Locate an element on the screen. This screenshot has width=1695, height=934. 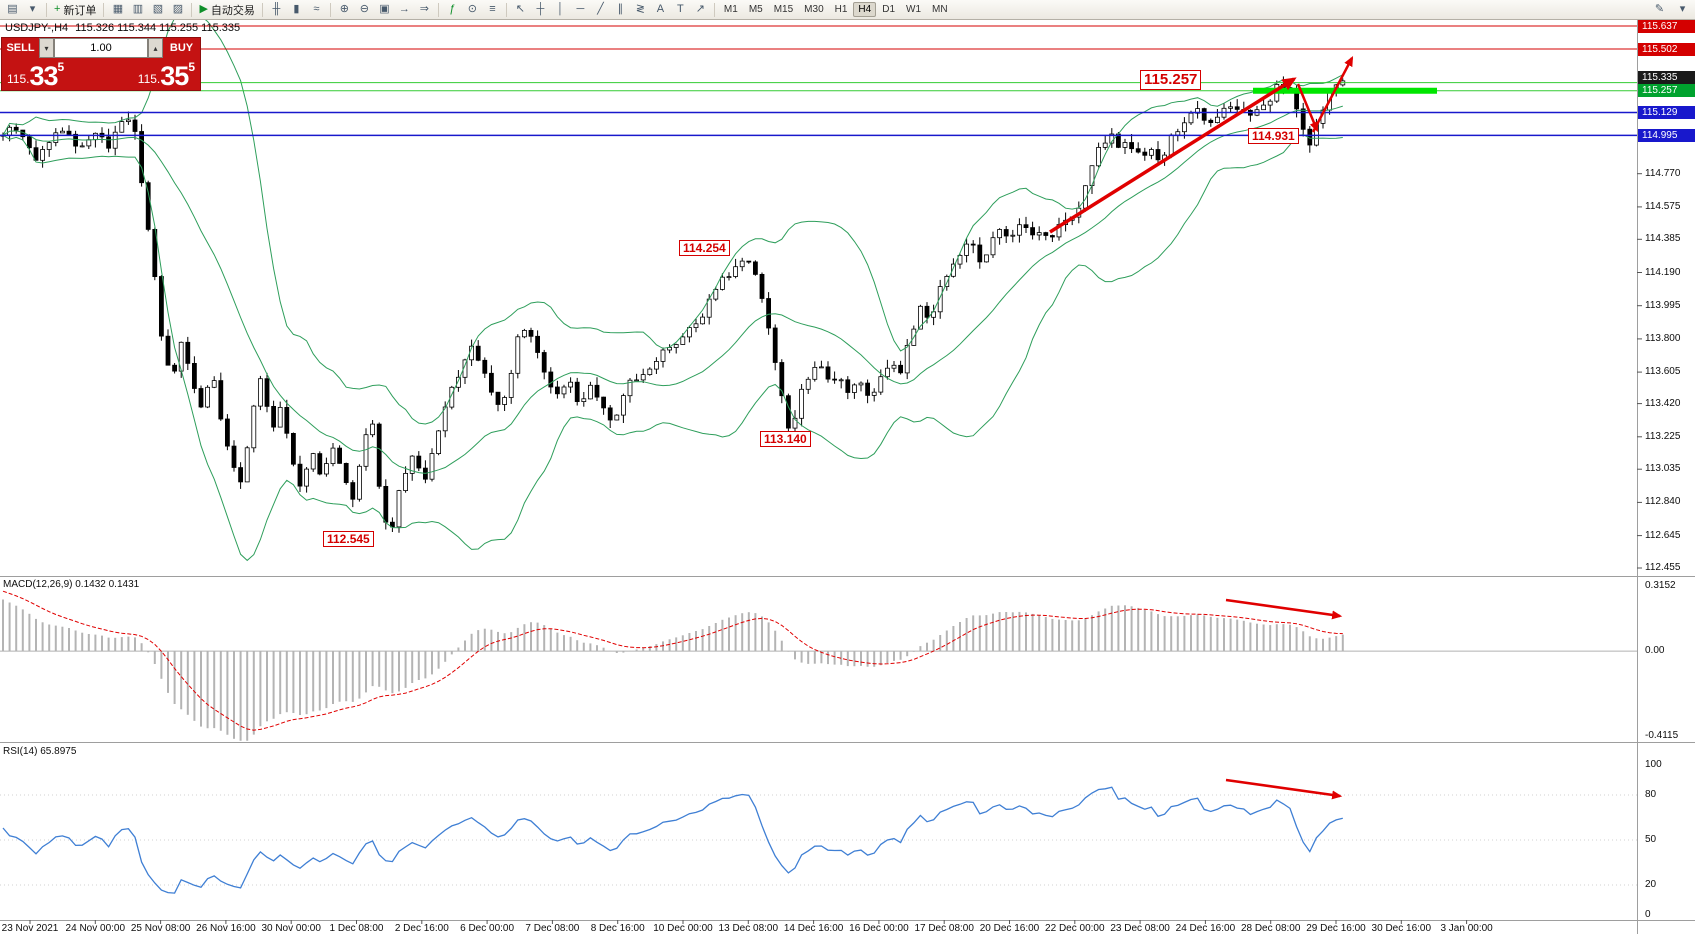
navigator-button: ▧ is located at coordinates (157, 9).